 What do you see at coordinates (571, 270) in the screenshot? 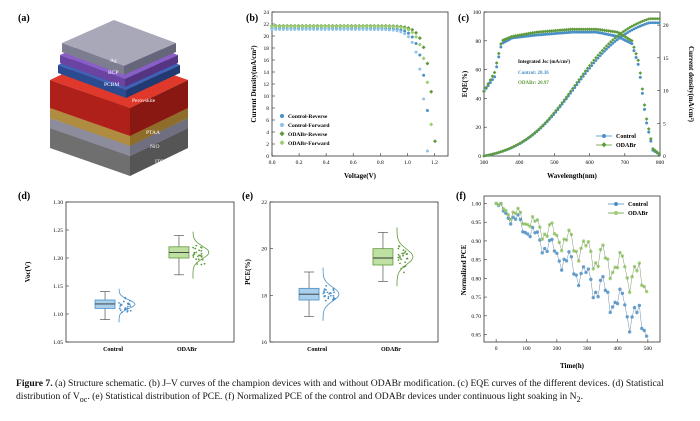
I see `series-line` at bounding box center [571, 270].